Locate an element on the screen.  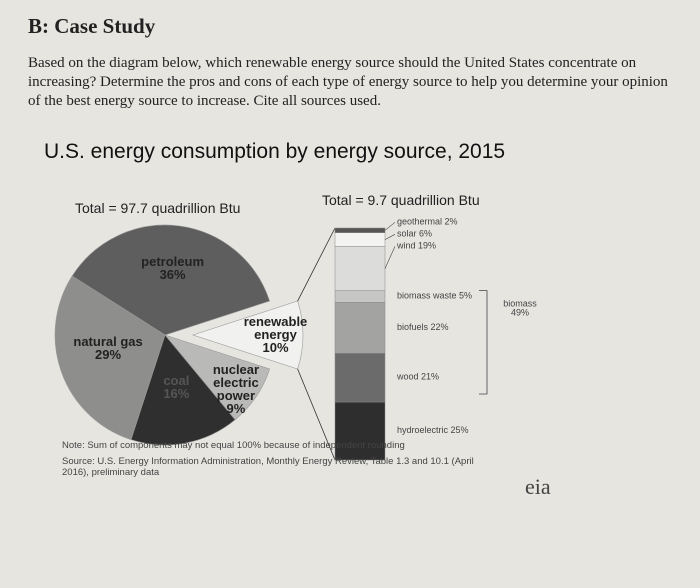
segment-name: wind is located at coordinates (406, 246).